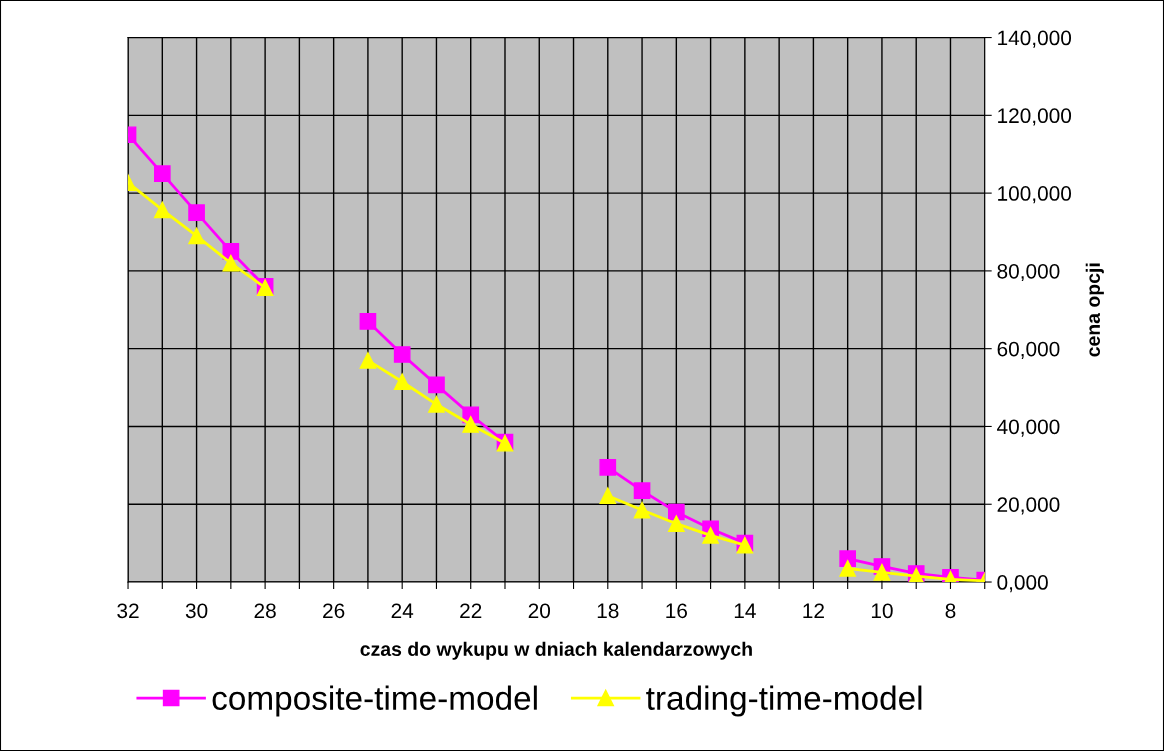  What do you see at coordinates (745, 610) in the screenshot?
I see `x-tick-label: 14` at bounding box center [745, 610].